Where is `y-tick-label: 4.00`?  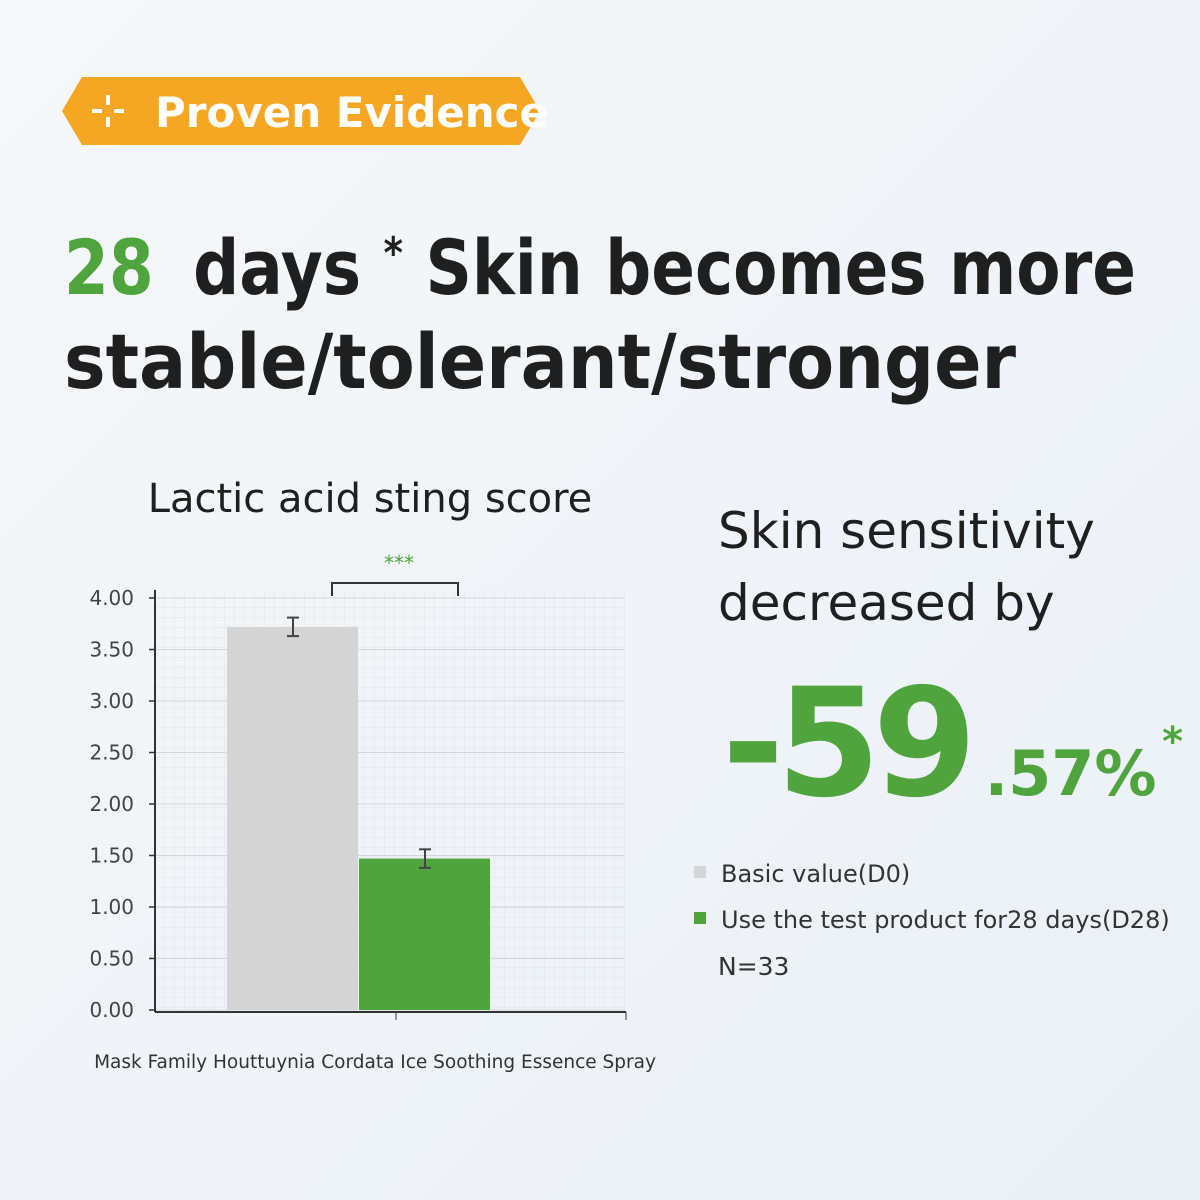 y-tick-label: 4.00 is located at coordinates (111, 598).